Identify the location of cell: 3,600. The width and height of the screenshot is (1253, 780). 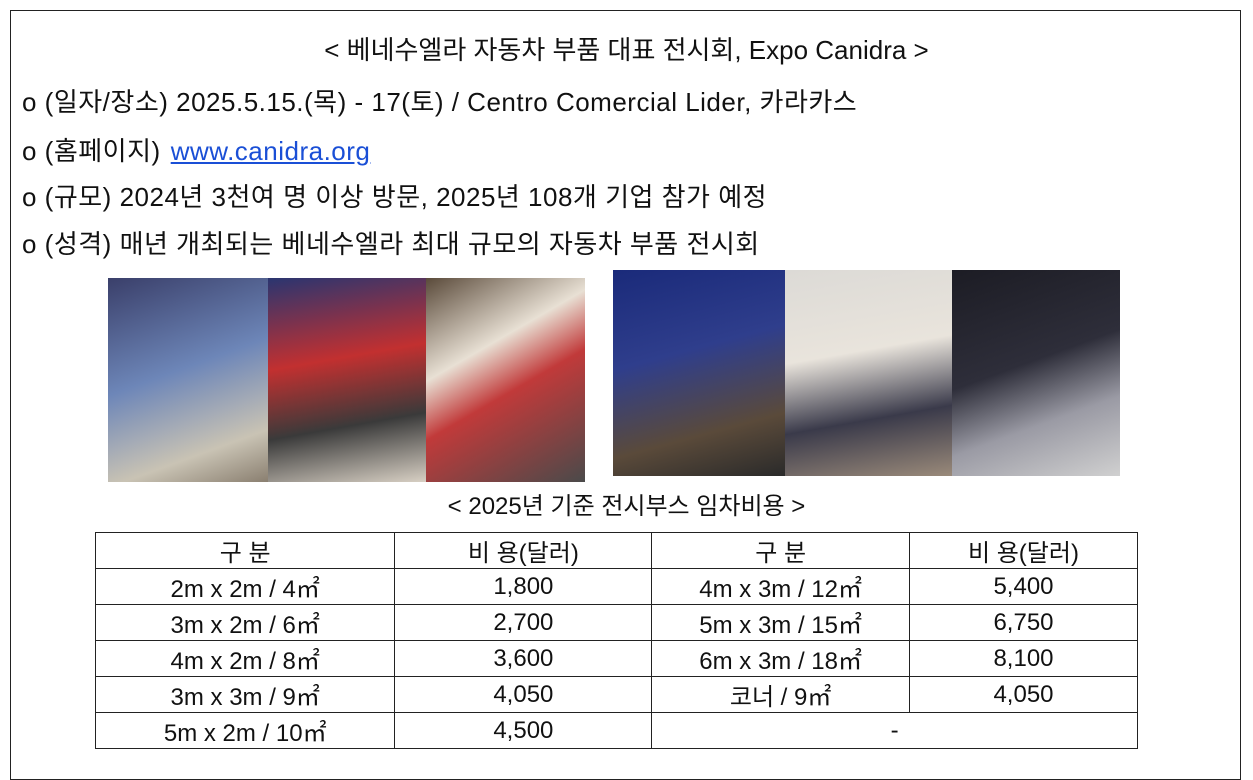
(523, 658).